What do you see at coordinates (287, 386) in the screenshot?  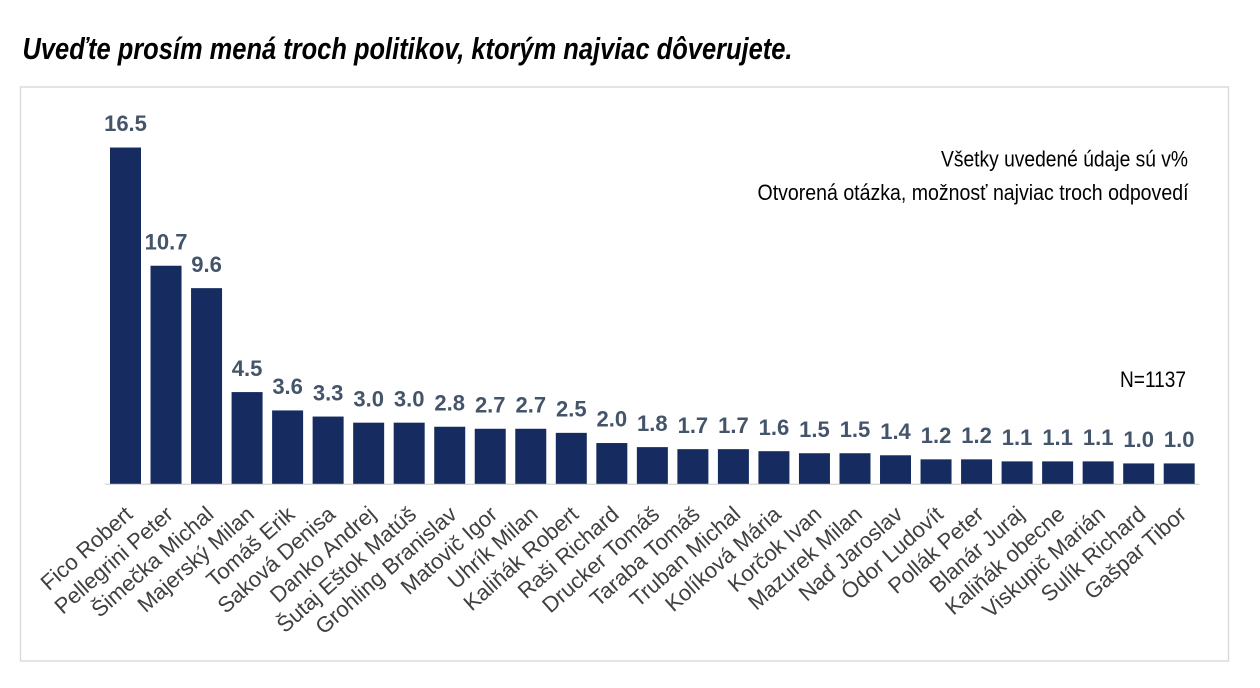 I see `svg-text: 3.6` at bounding box center [287, 386].